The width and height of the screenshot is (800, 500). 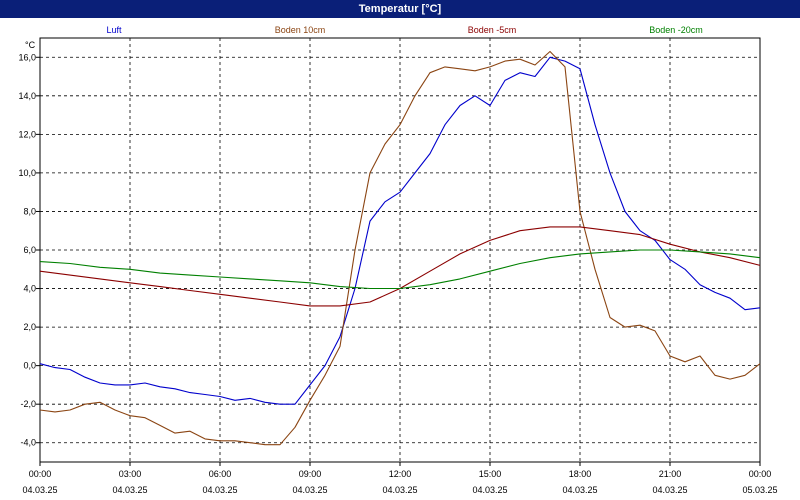 I want to click on x-tick-time: 09:00, so click(x=310, y=474).